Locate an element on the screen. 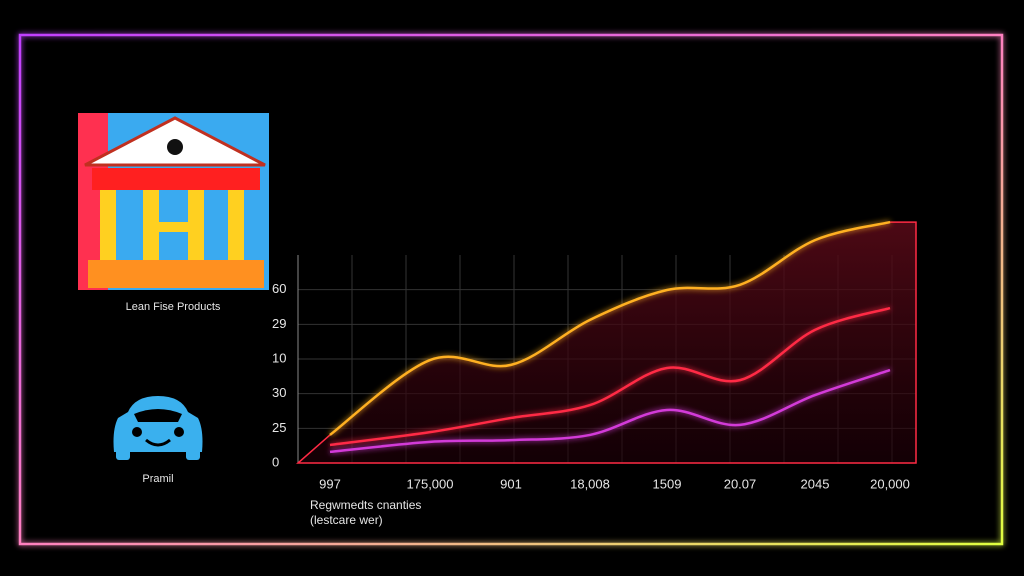 The height and width of the screenshot is (576, 1024). y-tick-label: 10 is located at coordinates (279, 357).